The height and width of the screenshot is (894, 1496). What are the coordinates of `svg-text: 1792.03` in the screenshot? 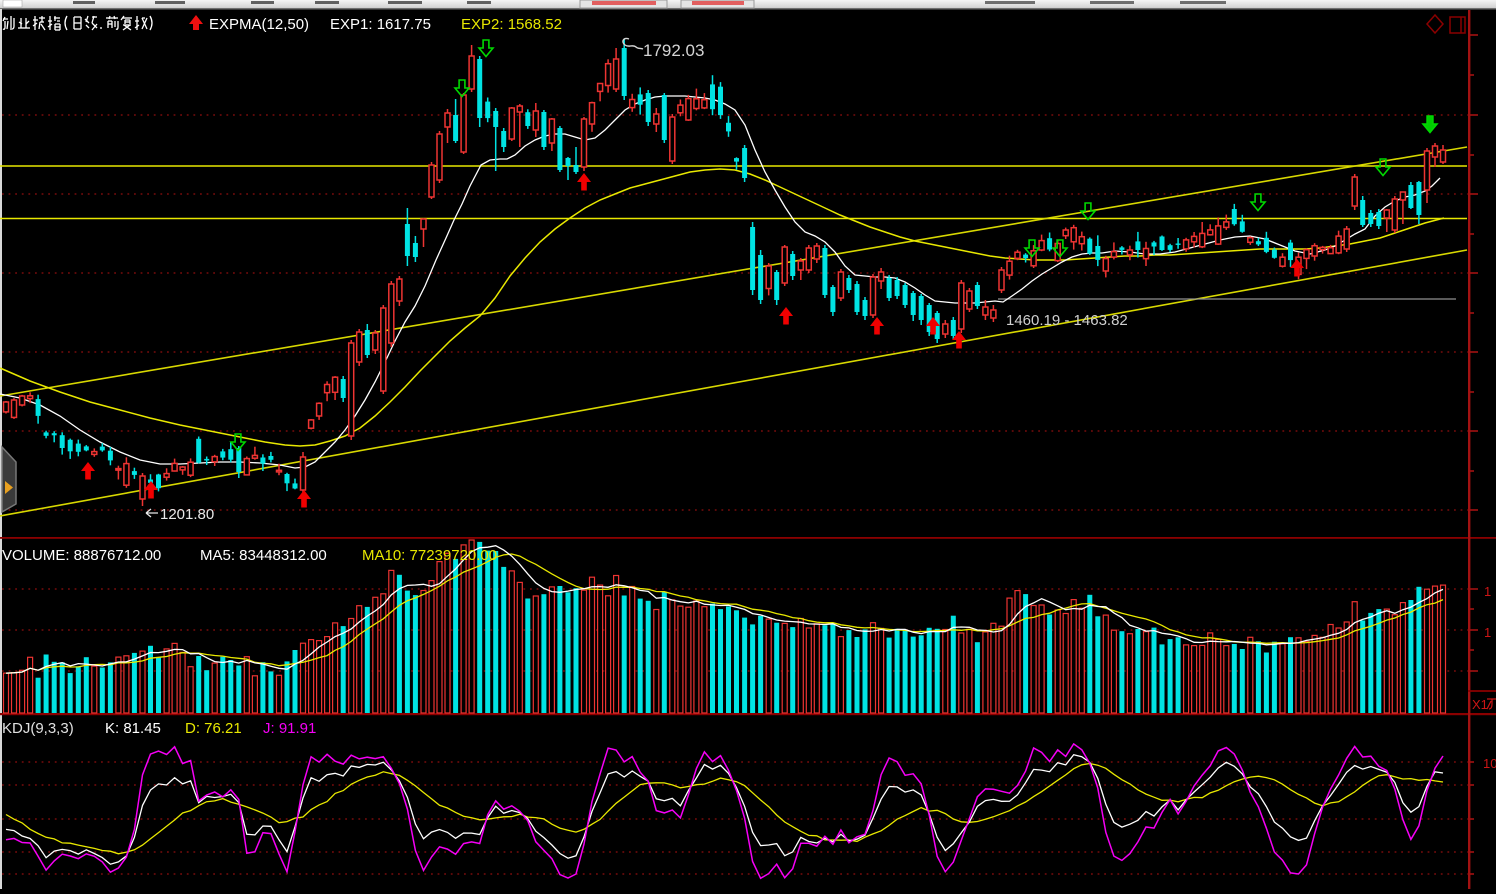 It's located at (673, 50).